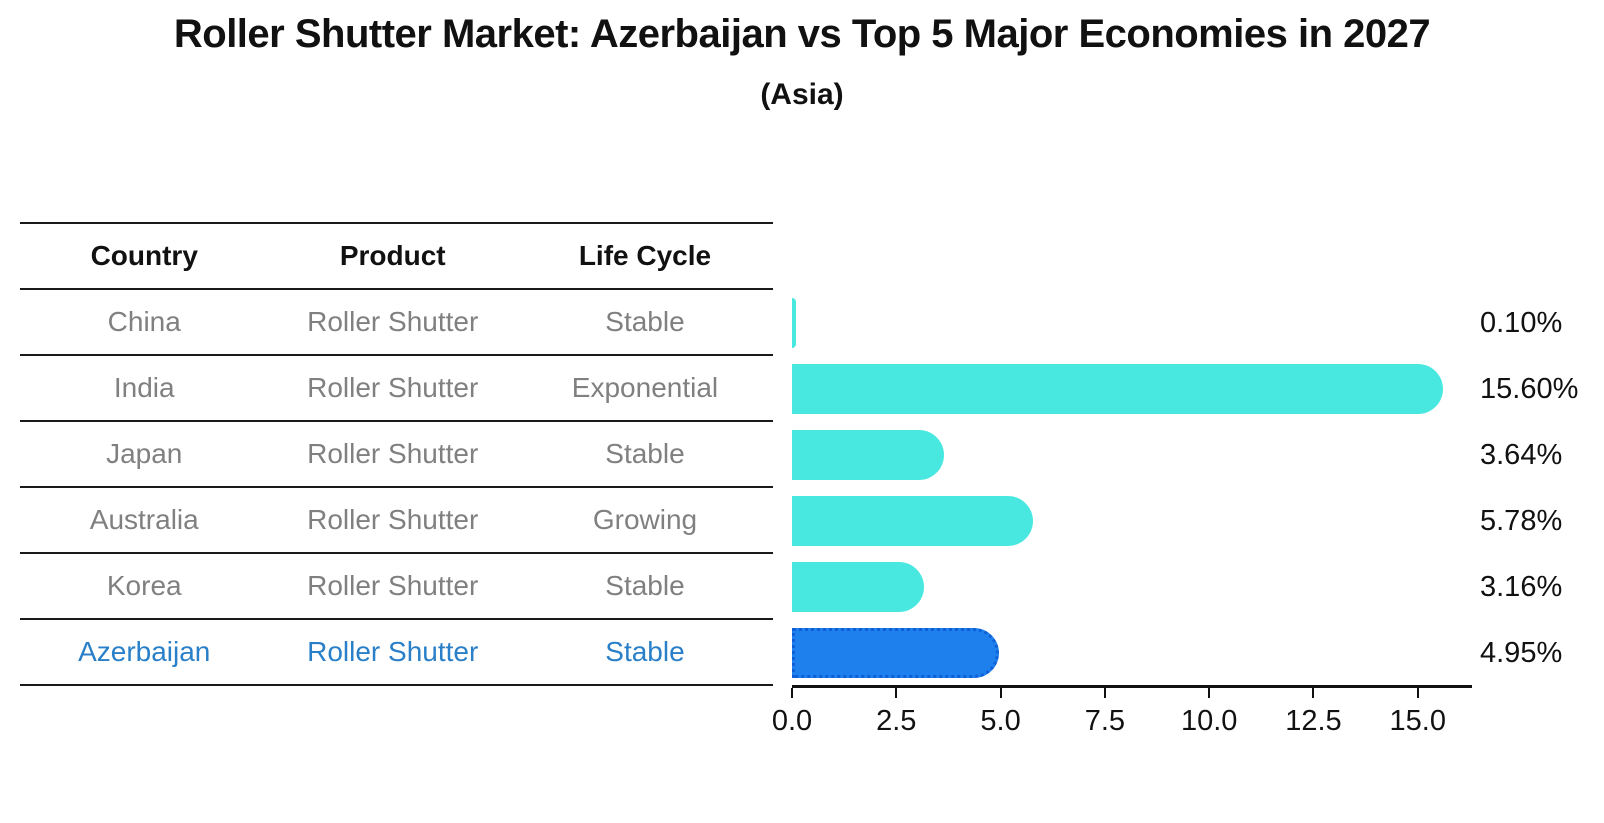  What do you see at coordinates (1209, 721) in the screenshot?
I see `x-tick-label: 10.0` at bounding box center [1209, 721].